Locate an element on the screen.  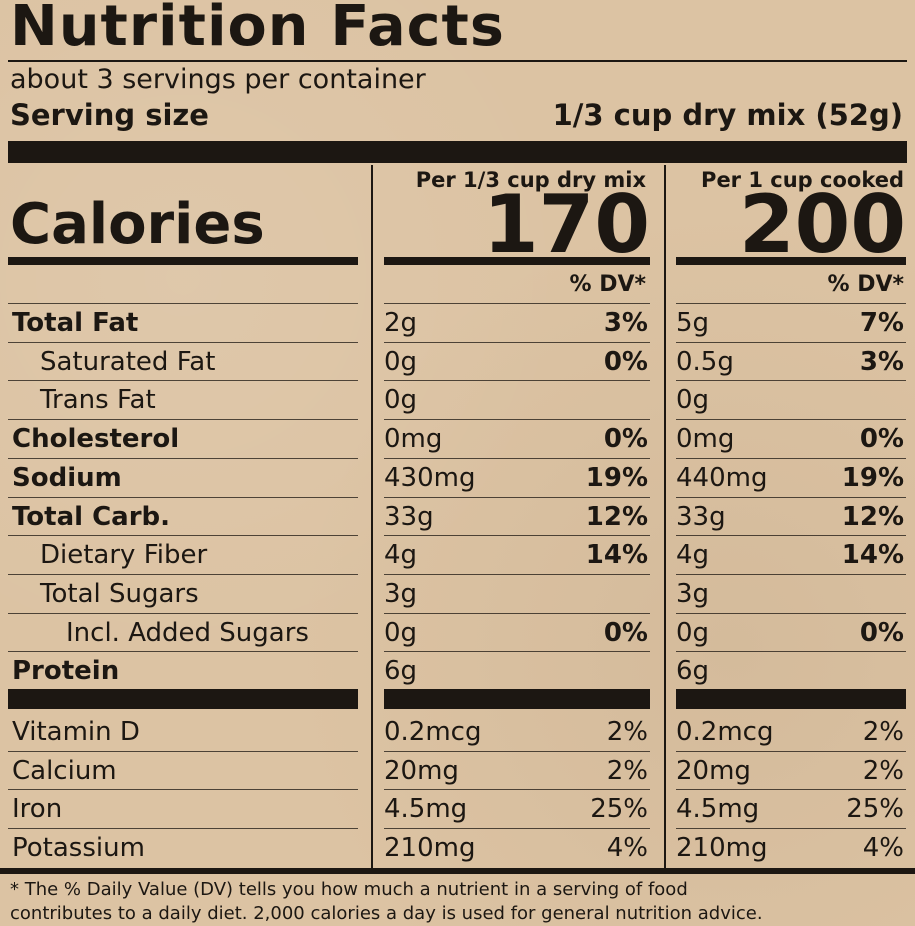
serving-size-value: 1/3 cup dry mix (52g) is located at coordinates (727, 115).